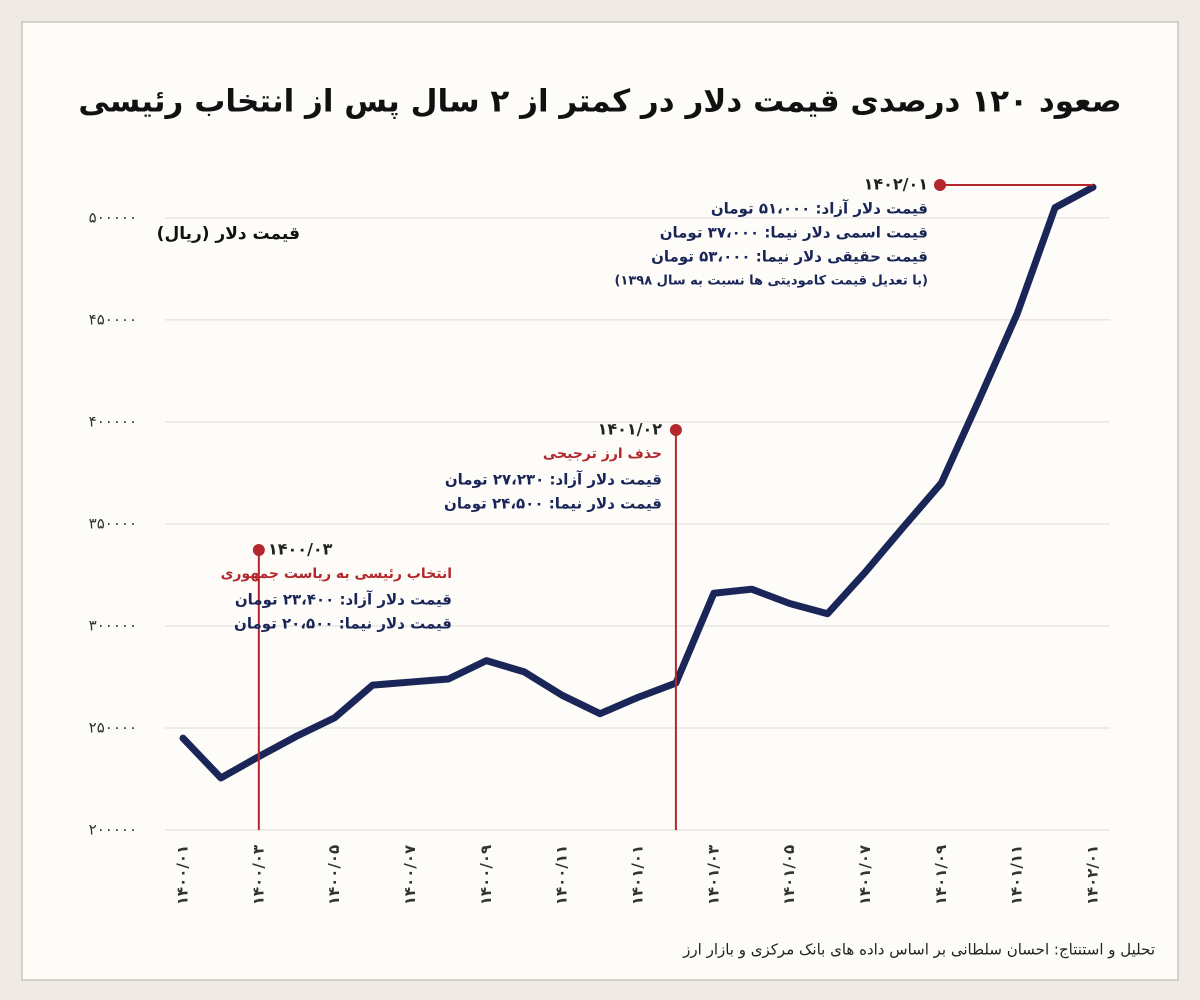  Describe the element at coordinates (183, 875) in the screenshot. I see `x-tick-label: ۱۴۰۰/۰۱` at that location.